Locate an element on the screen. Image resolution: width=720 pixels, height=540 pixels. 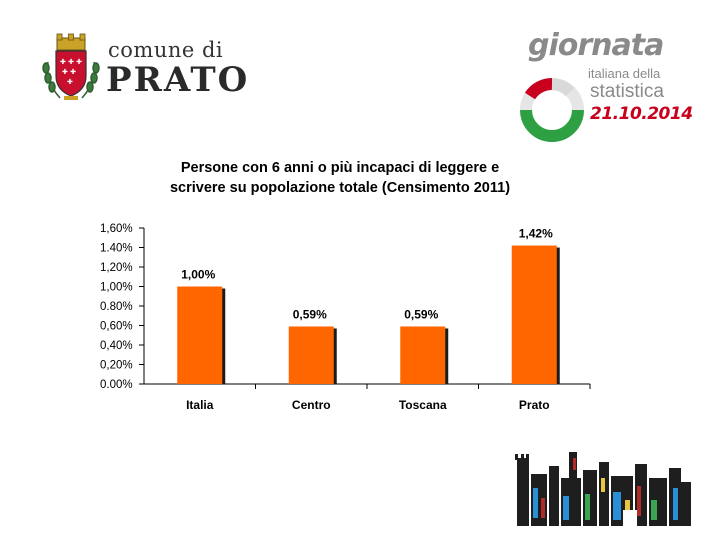
municipality-name: PRATO is located at coordinates (178, 80).